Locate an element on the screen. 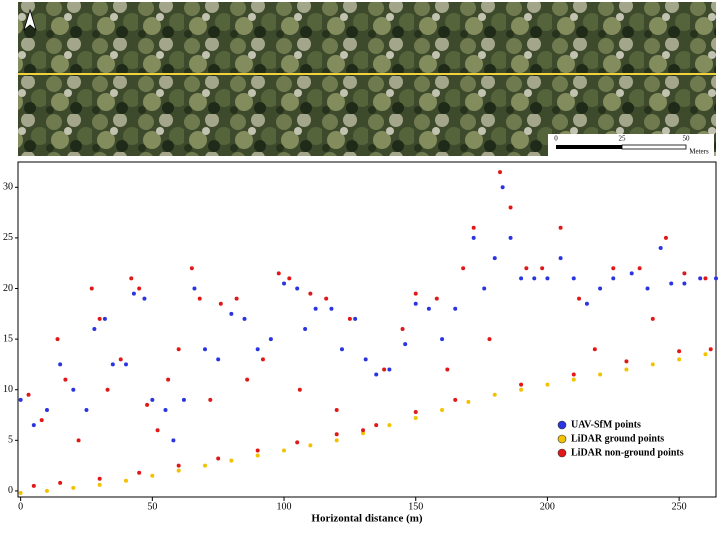 This screenshot has height=534, width=722. y-tick-label: 15 is located at coordinates (8, 338).